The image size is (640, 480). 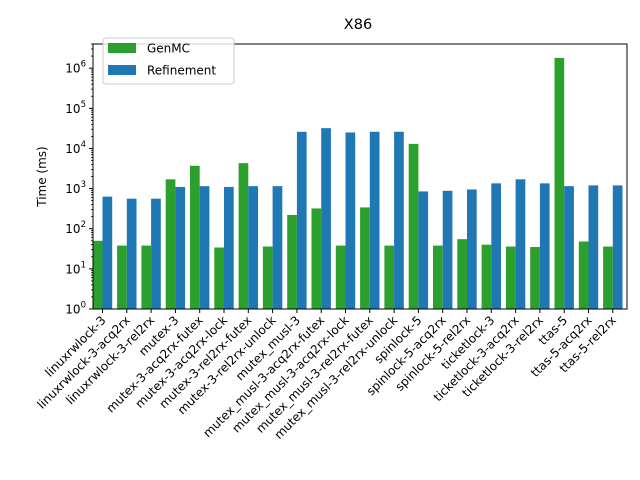 What do you see at coordinates (181, 71) in the screenshot?
I see `legend-label-refinement: Refinement` at bounding box center [181, 71].